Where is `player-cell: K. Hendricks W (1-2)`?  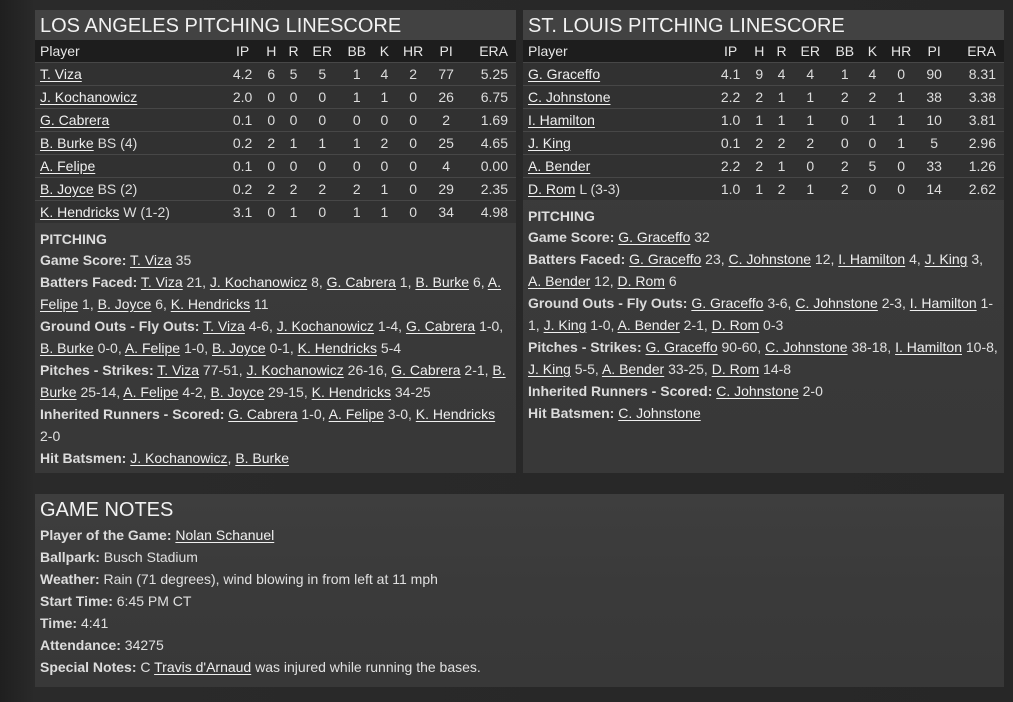
player-cell: K. Hendricks W (1-2) is located at coordinates (130, 211).